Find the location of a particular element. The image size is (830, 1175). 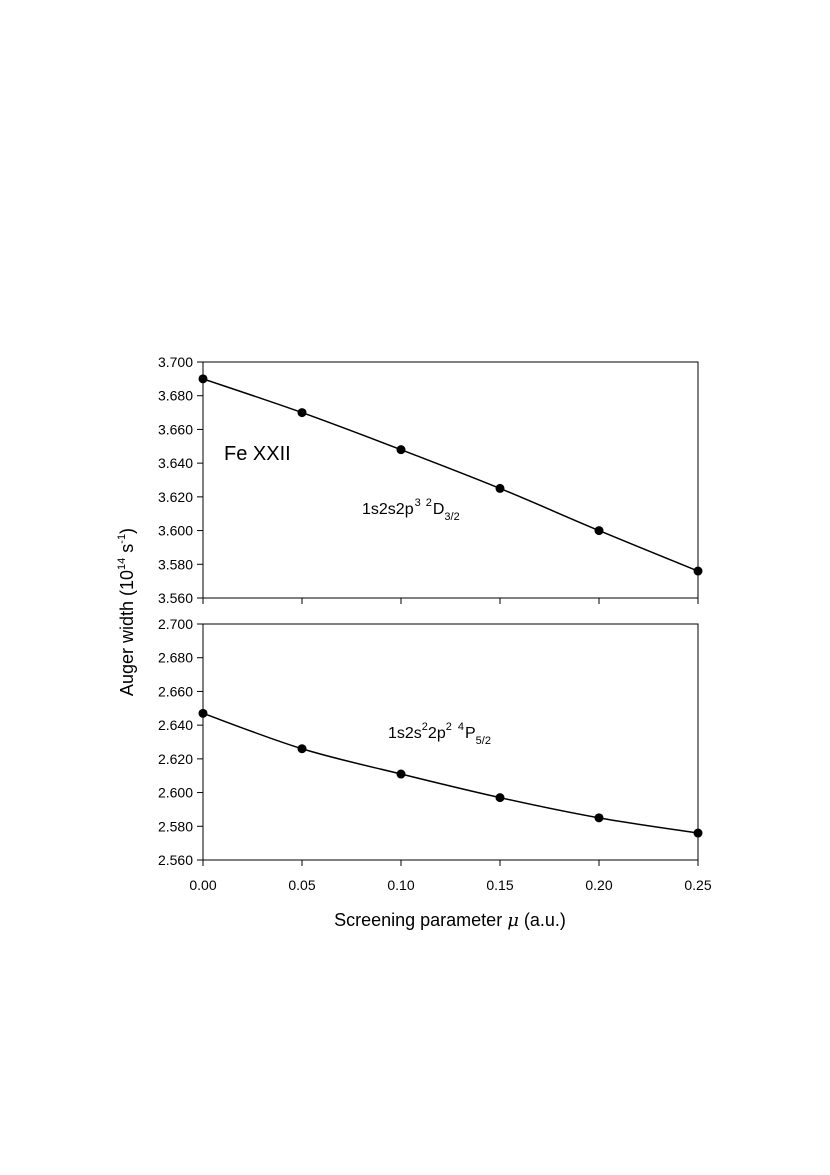

x-axis-title: Screening parameter μ (a.u.) is located at coordinates (450, 920).